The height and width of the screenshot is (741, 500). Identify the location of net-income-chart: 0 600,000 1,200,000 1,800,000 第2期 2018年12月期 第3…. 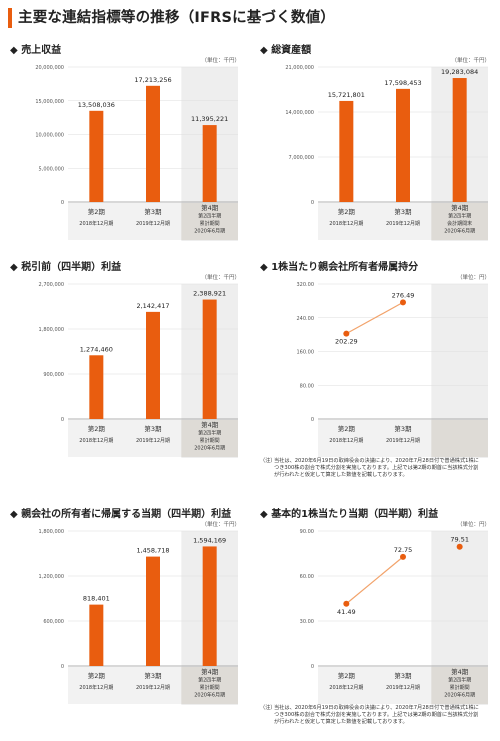
(138, 617).